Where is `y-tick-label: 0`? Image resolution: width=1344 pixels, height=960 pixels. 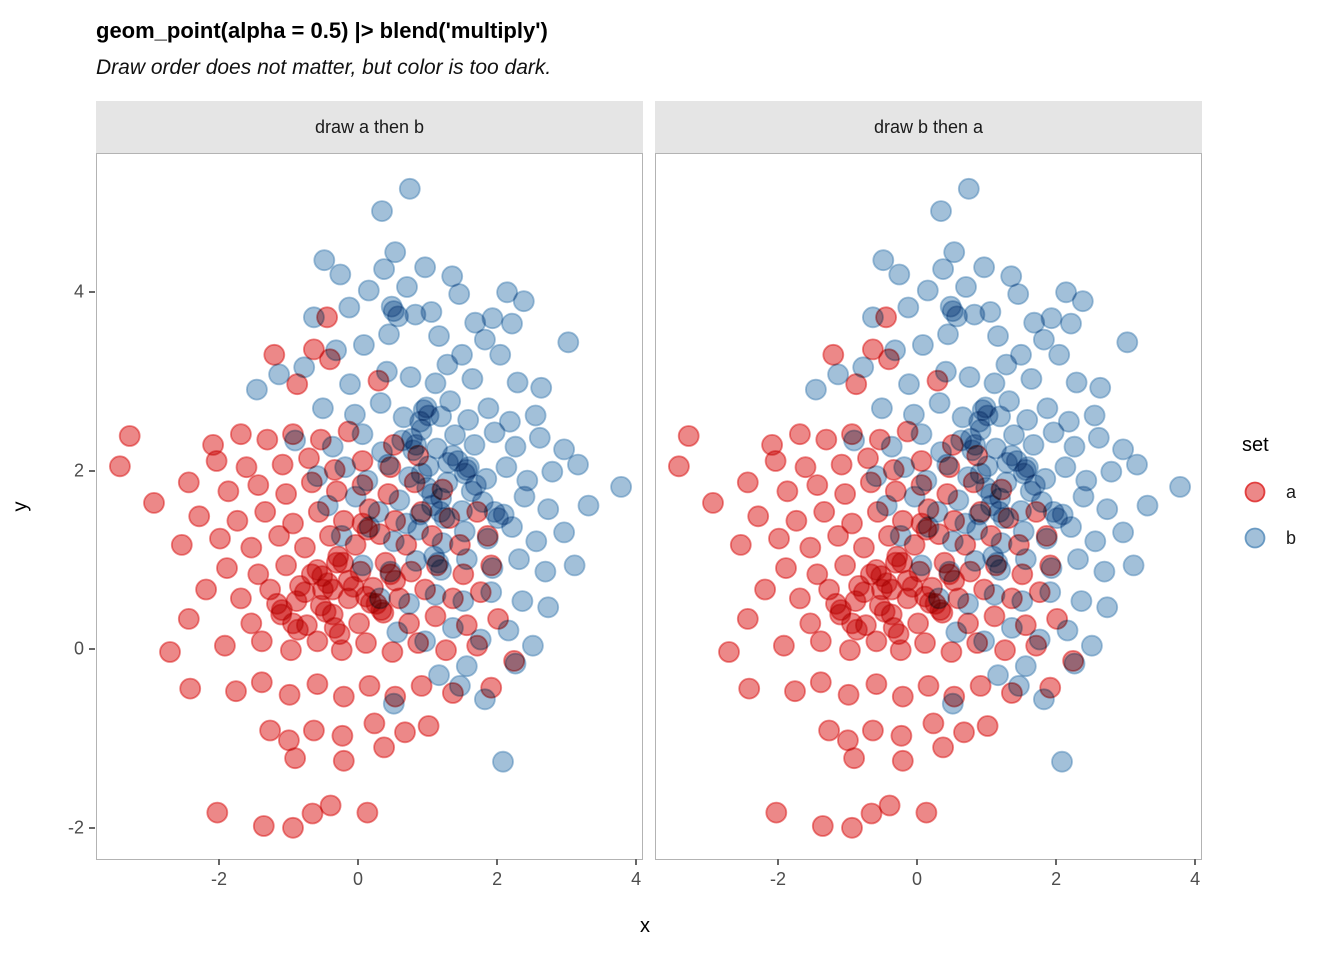 y-tick-label: 0 is located at coordinates (78, 648).